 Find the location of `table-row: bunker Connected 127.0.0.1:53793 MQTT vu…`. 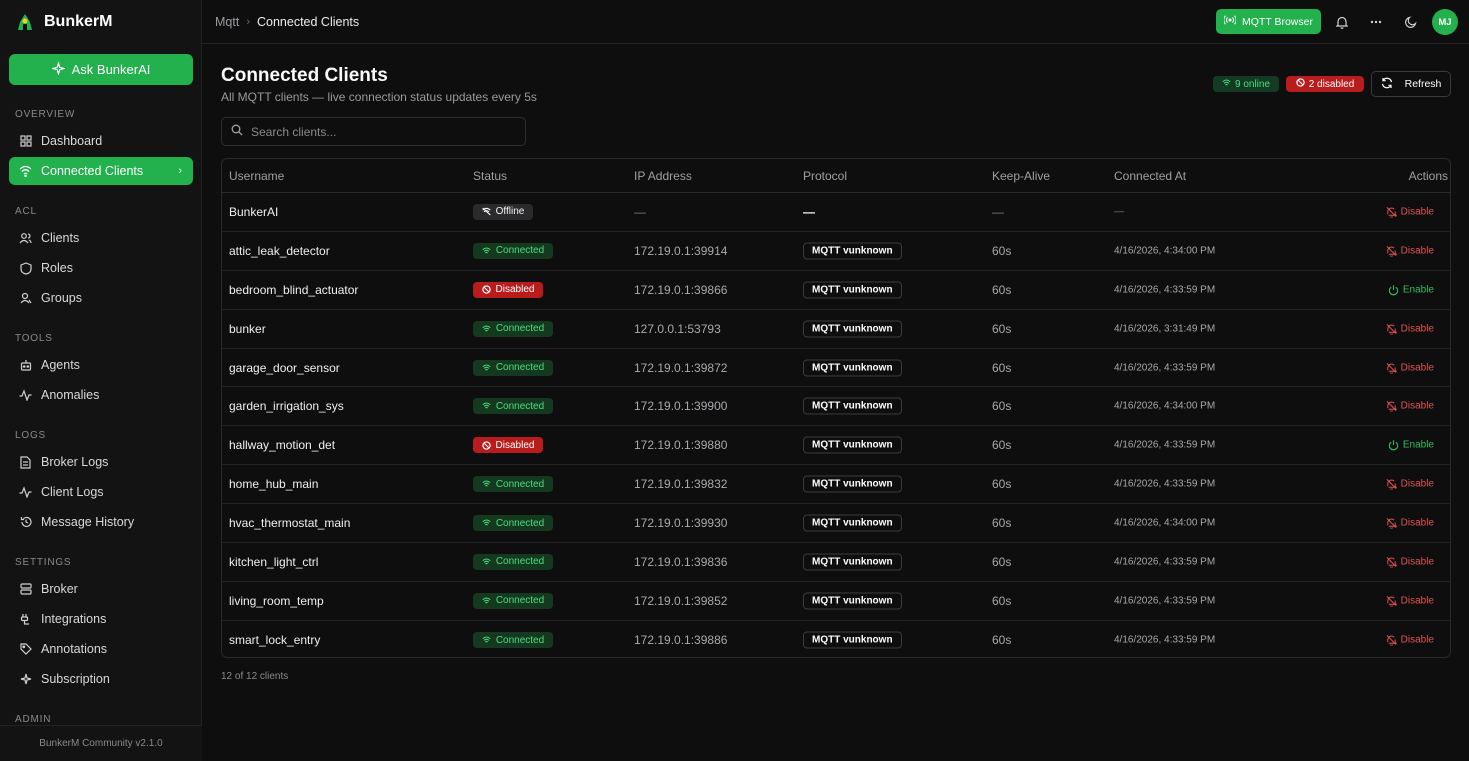

table-row: bunker Connected 127.0.0.1:53793 MQTT vu… is located at coordinates (836, 329).